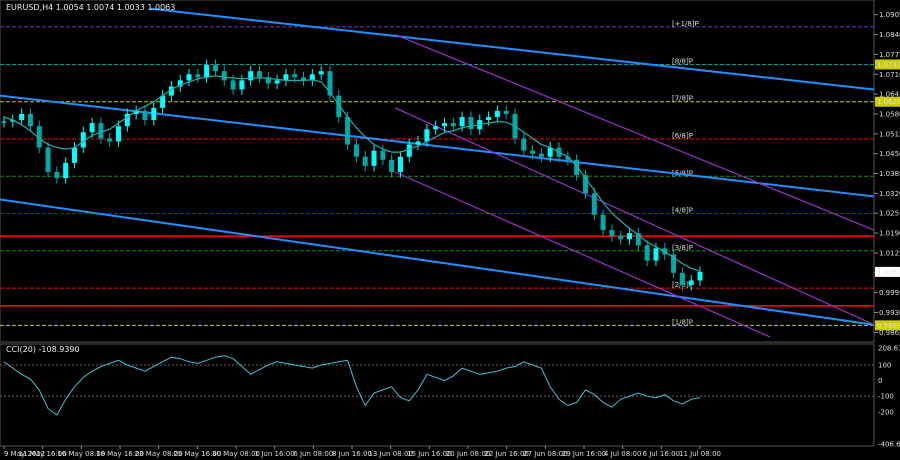 The height and width of the screenshot is (460, 900). Describe the element at coordinates (889, 349) in the screenshot. I see `cci-tick-label: 208.6784` at that location.